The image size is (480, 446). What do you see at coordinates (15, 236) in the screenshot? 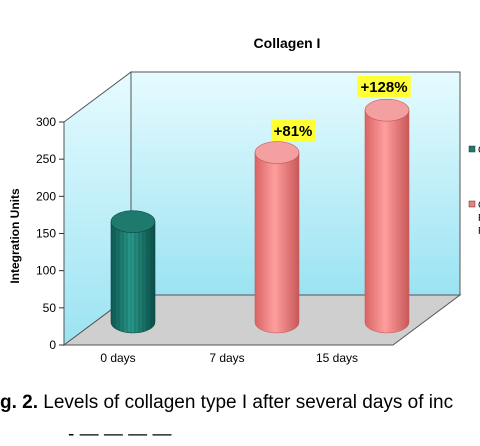
I see `y-axis-label: Integration Units` at bounding box center [15, 236].